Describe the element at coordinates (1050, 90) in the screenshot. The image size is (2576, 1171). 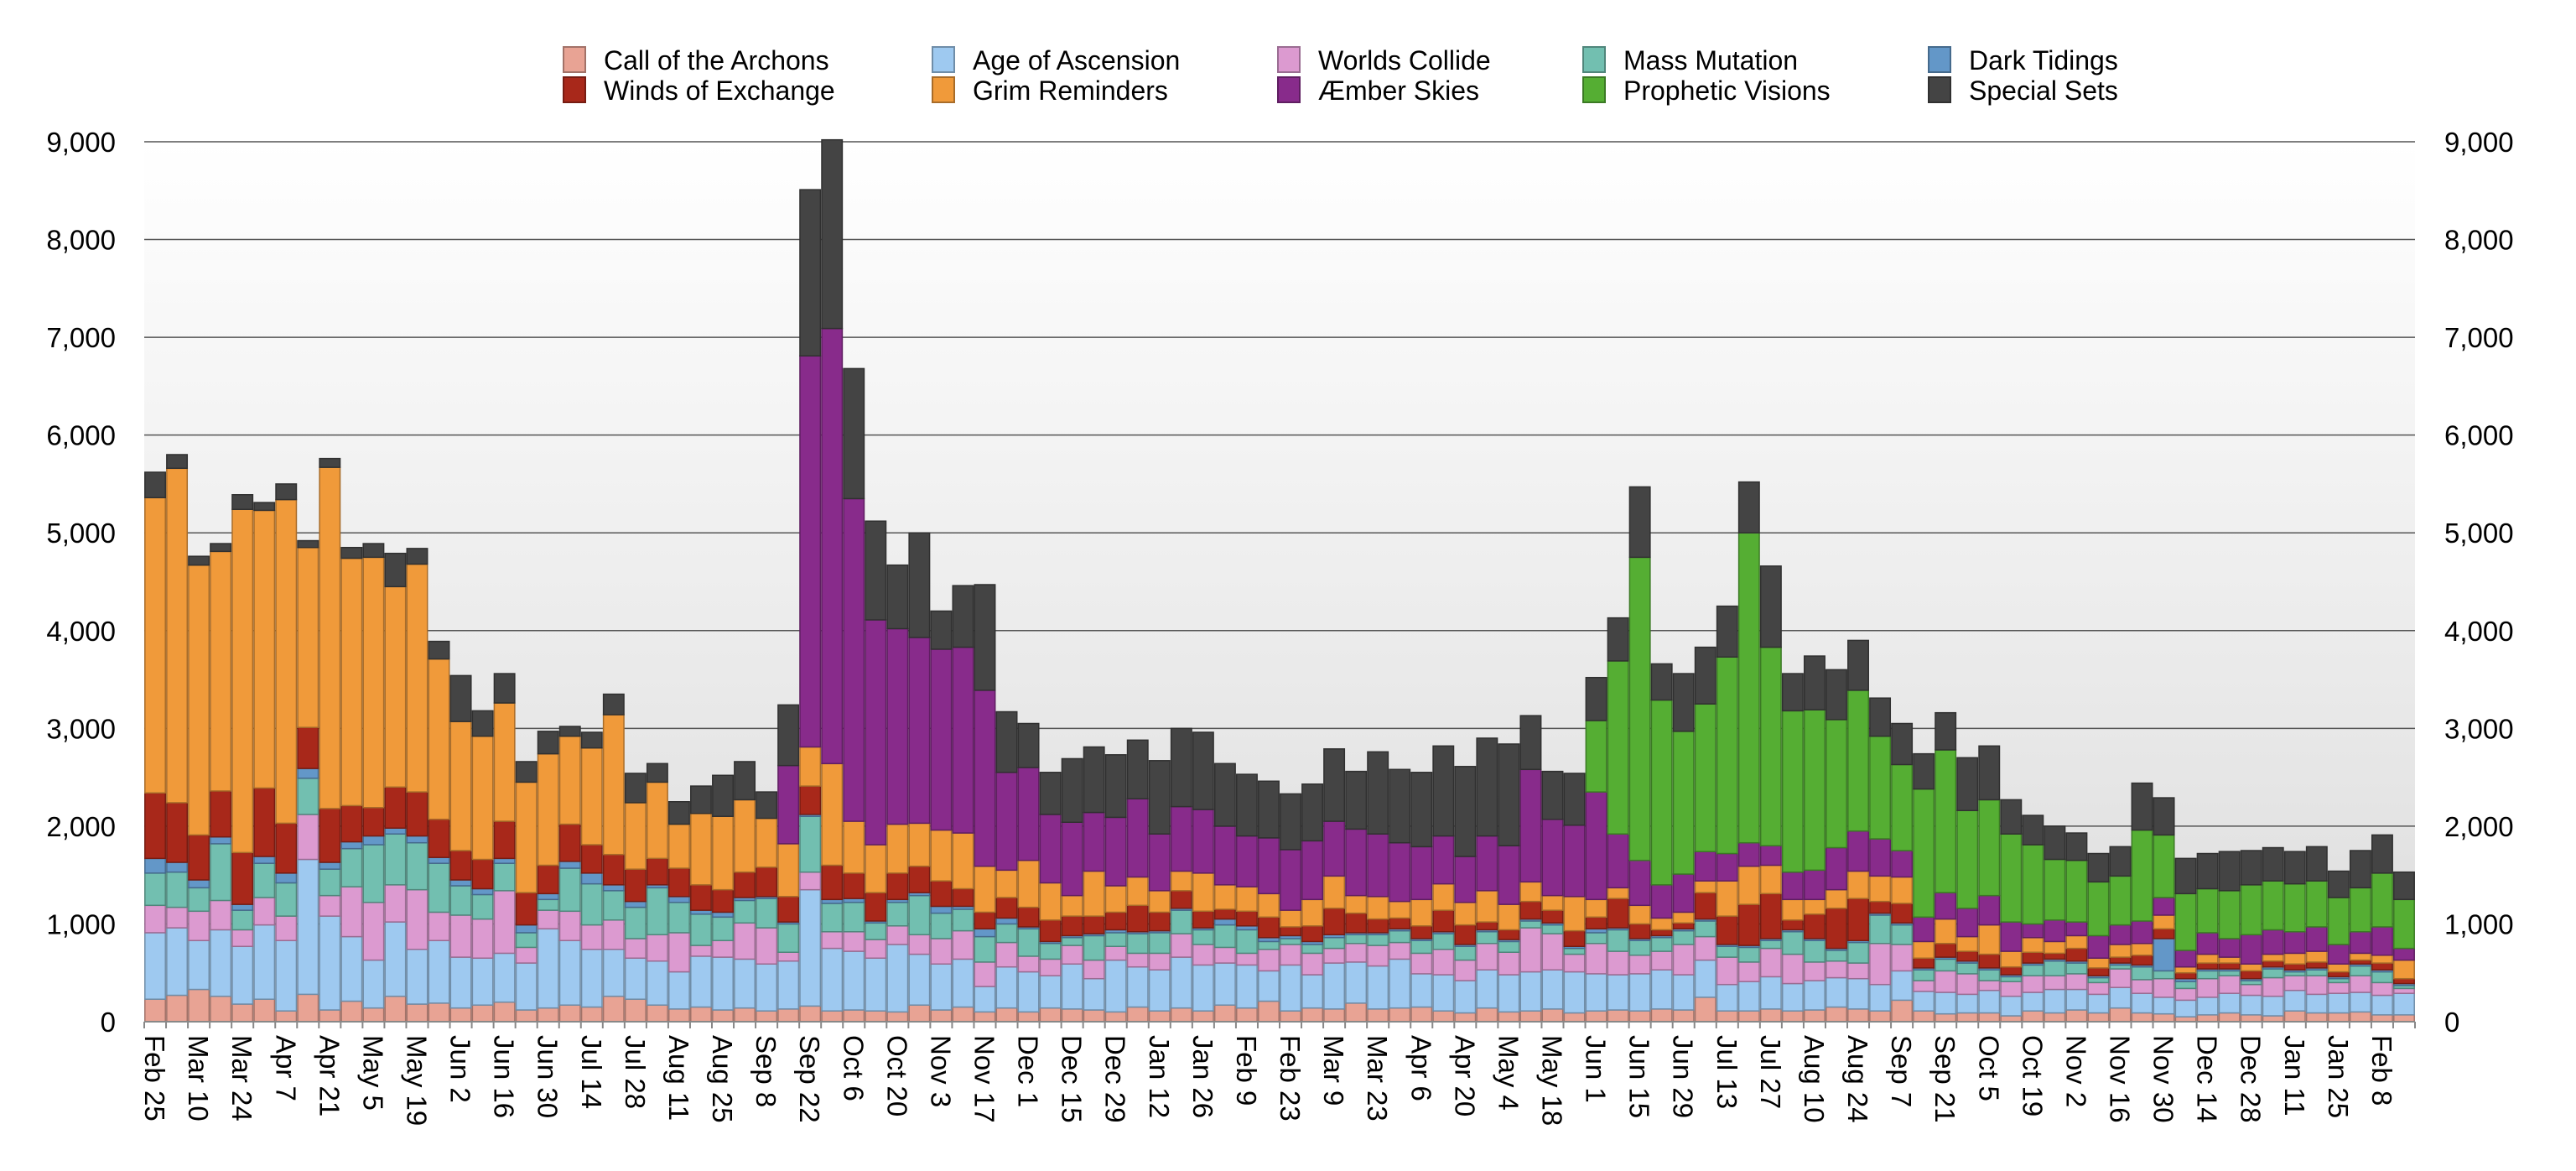
I see `legend-item: Grim Reminders` at that location.